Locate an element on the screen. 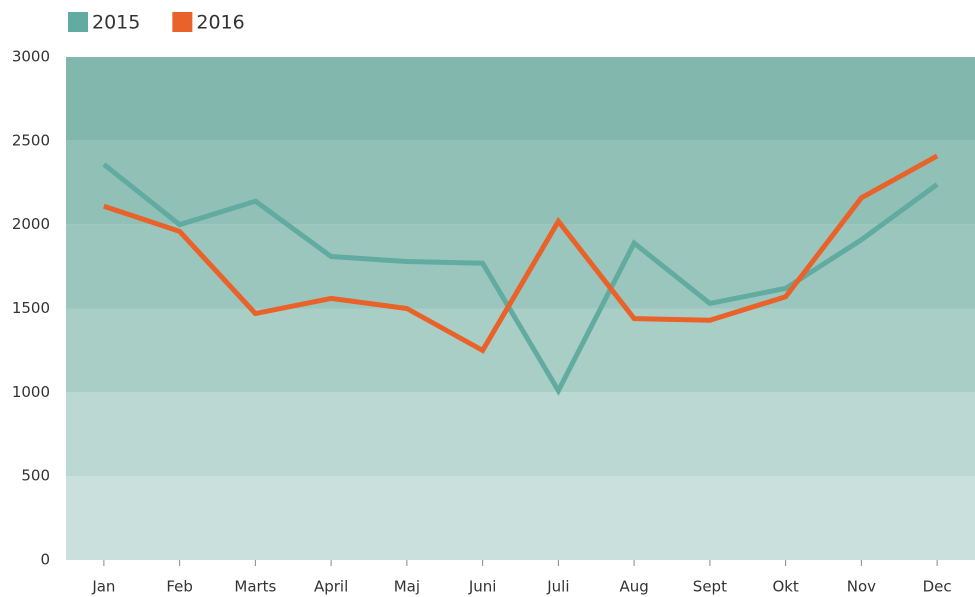  x-tick-label: Jan is located at coordinates (103, 587).